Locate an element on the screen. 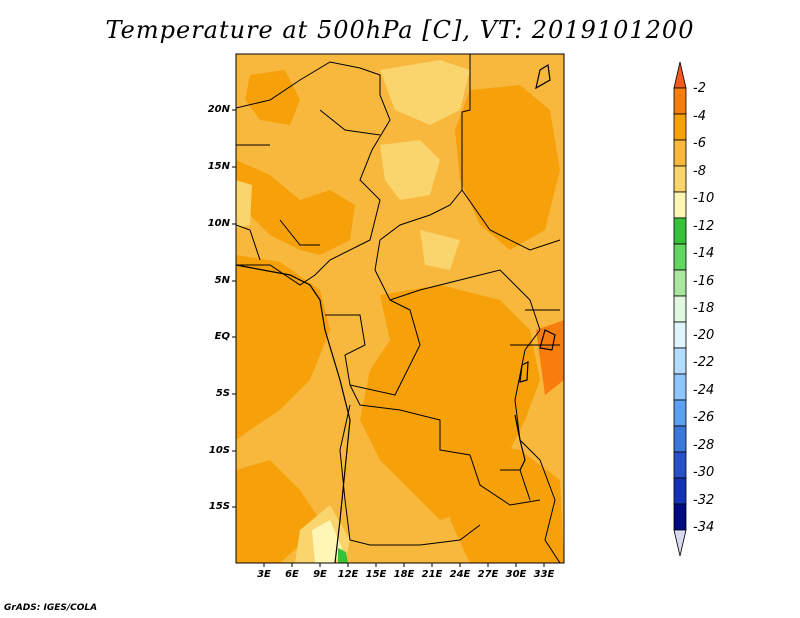 The image size is (800, 618). colorbar-label: -20 is located at coordinates (704, 335).